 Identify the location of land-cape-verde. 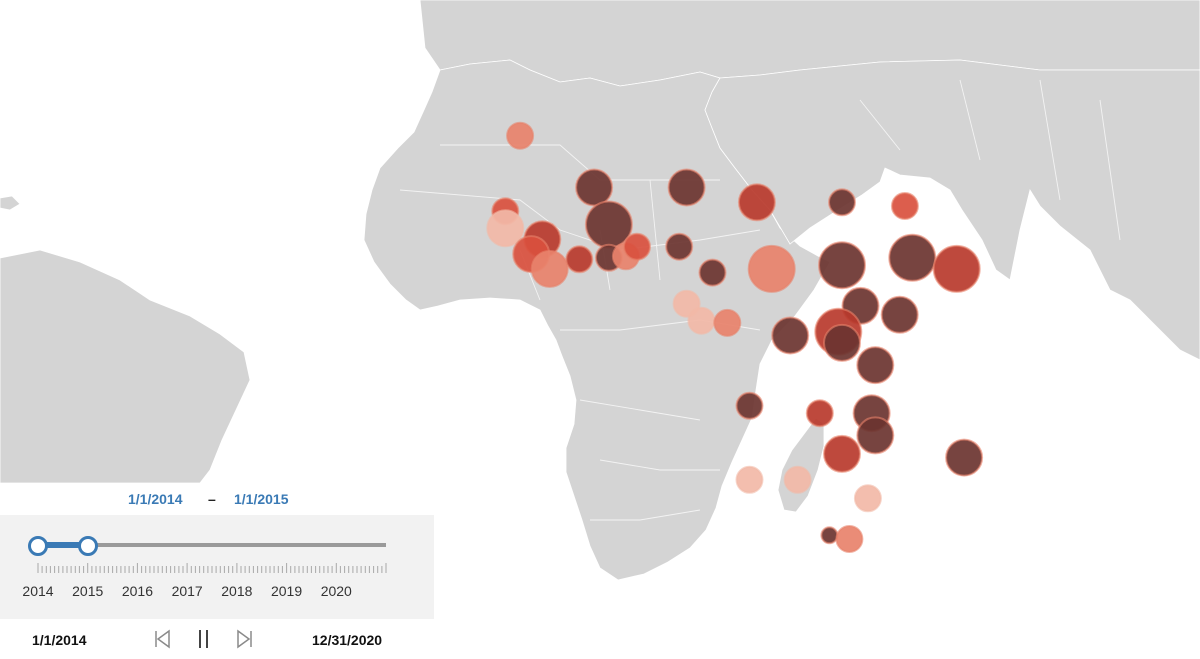
(10, 203).